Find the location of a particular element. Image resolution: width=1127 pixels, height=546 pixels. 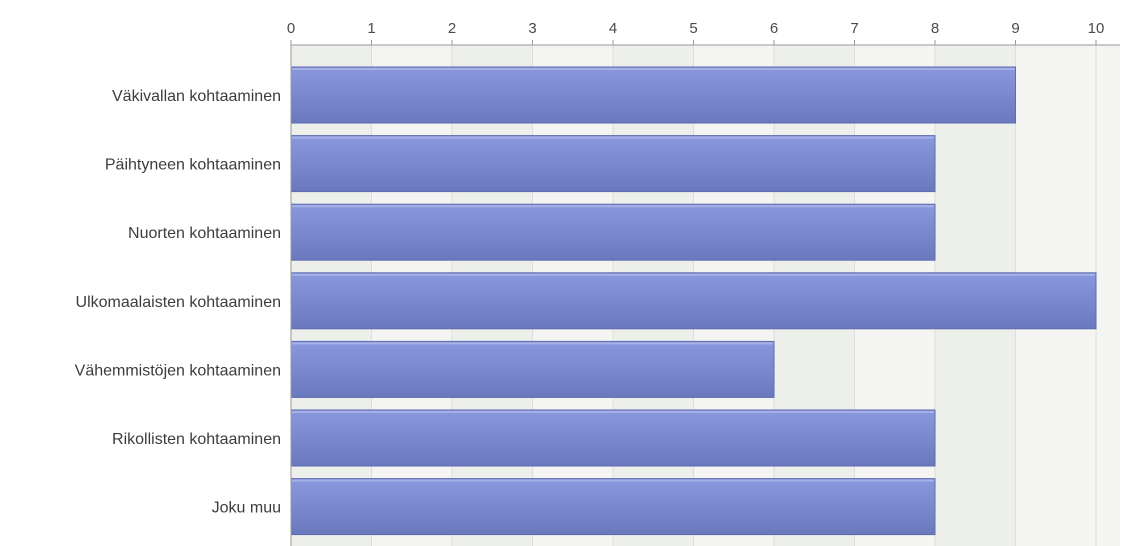

x-tick-label: 10 is located at coordinates (1096, 28).